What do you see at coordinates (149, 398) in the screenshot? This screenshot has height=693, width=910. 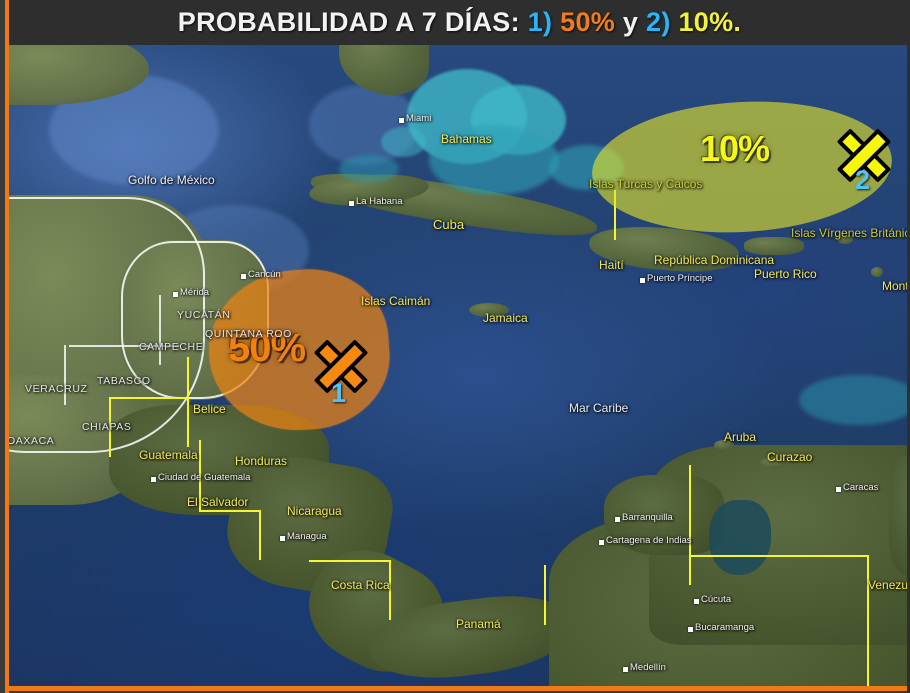 I see `border-guatemala-north` at bounding box center [149, 398].